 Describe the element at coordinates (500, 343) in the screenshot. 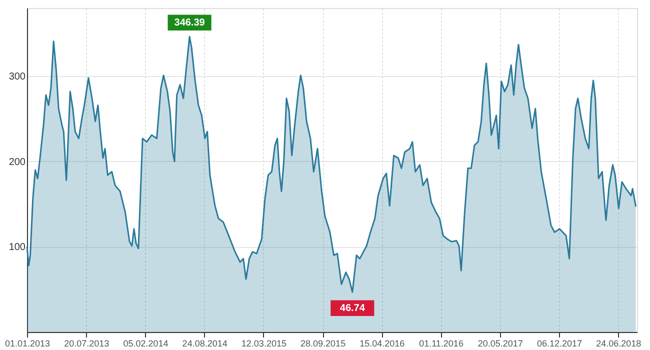

I see `x-tick-label: 20.05.2017` at that location.